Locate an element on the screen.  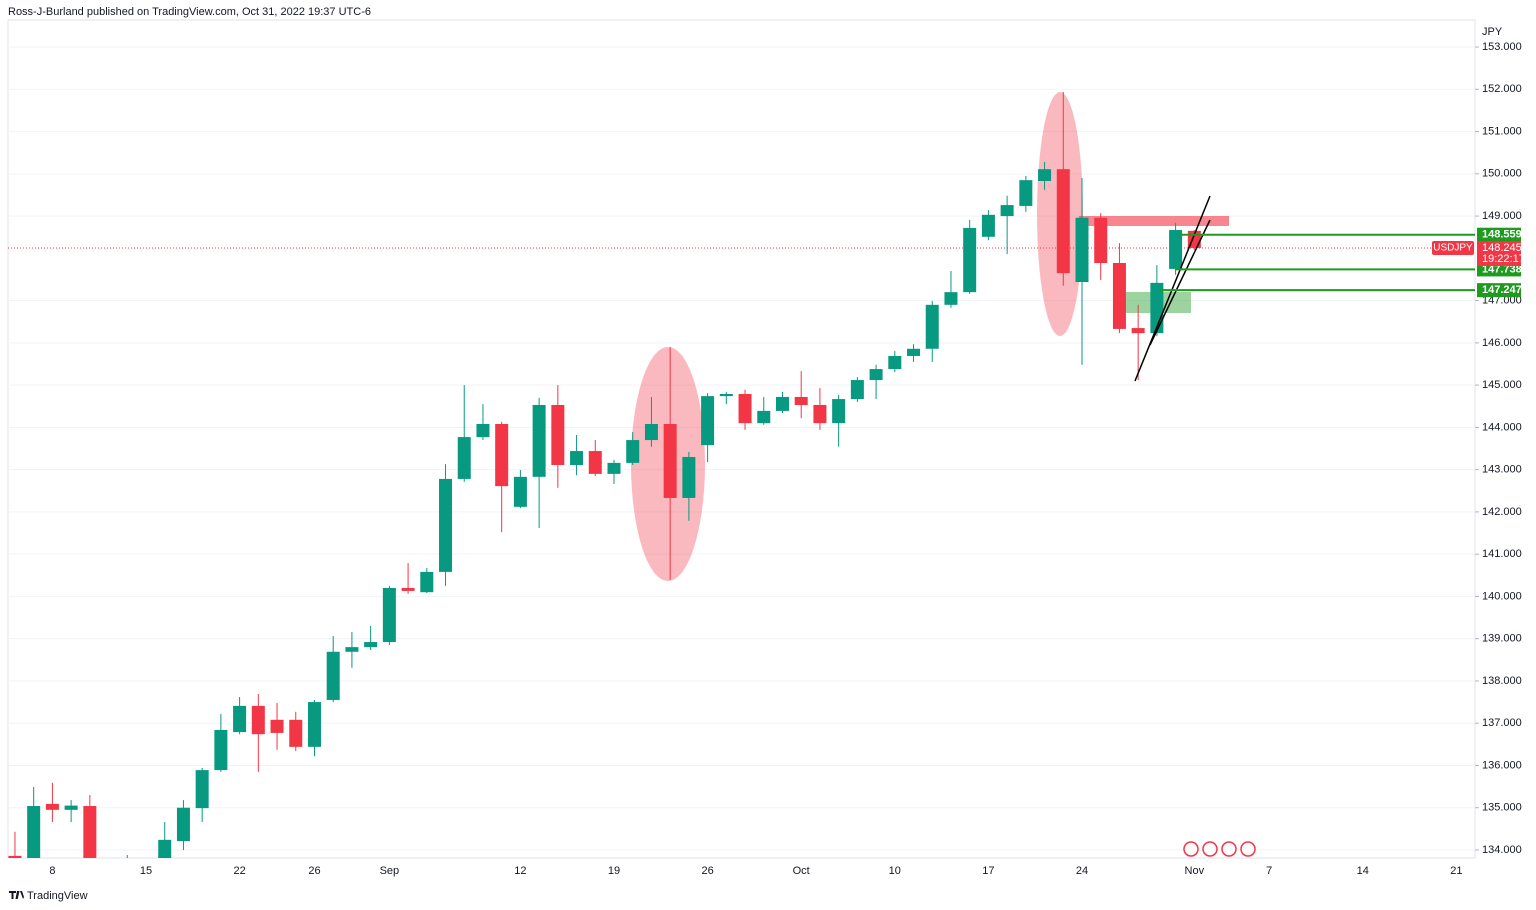
countdown-label: 19:22:17 is located at coordinates (1503, 259).